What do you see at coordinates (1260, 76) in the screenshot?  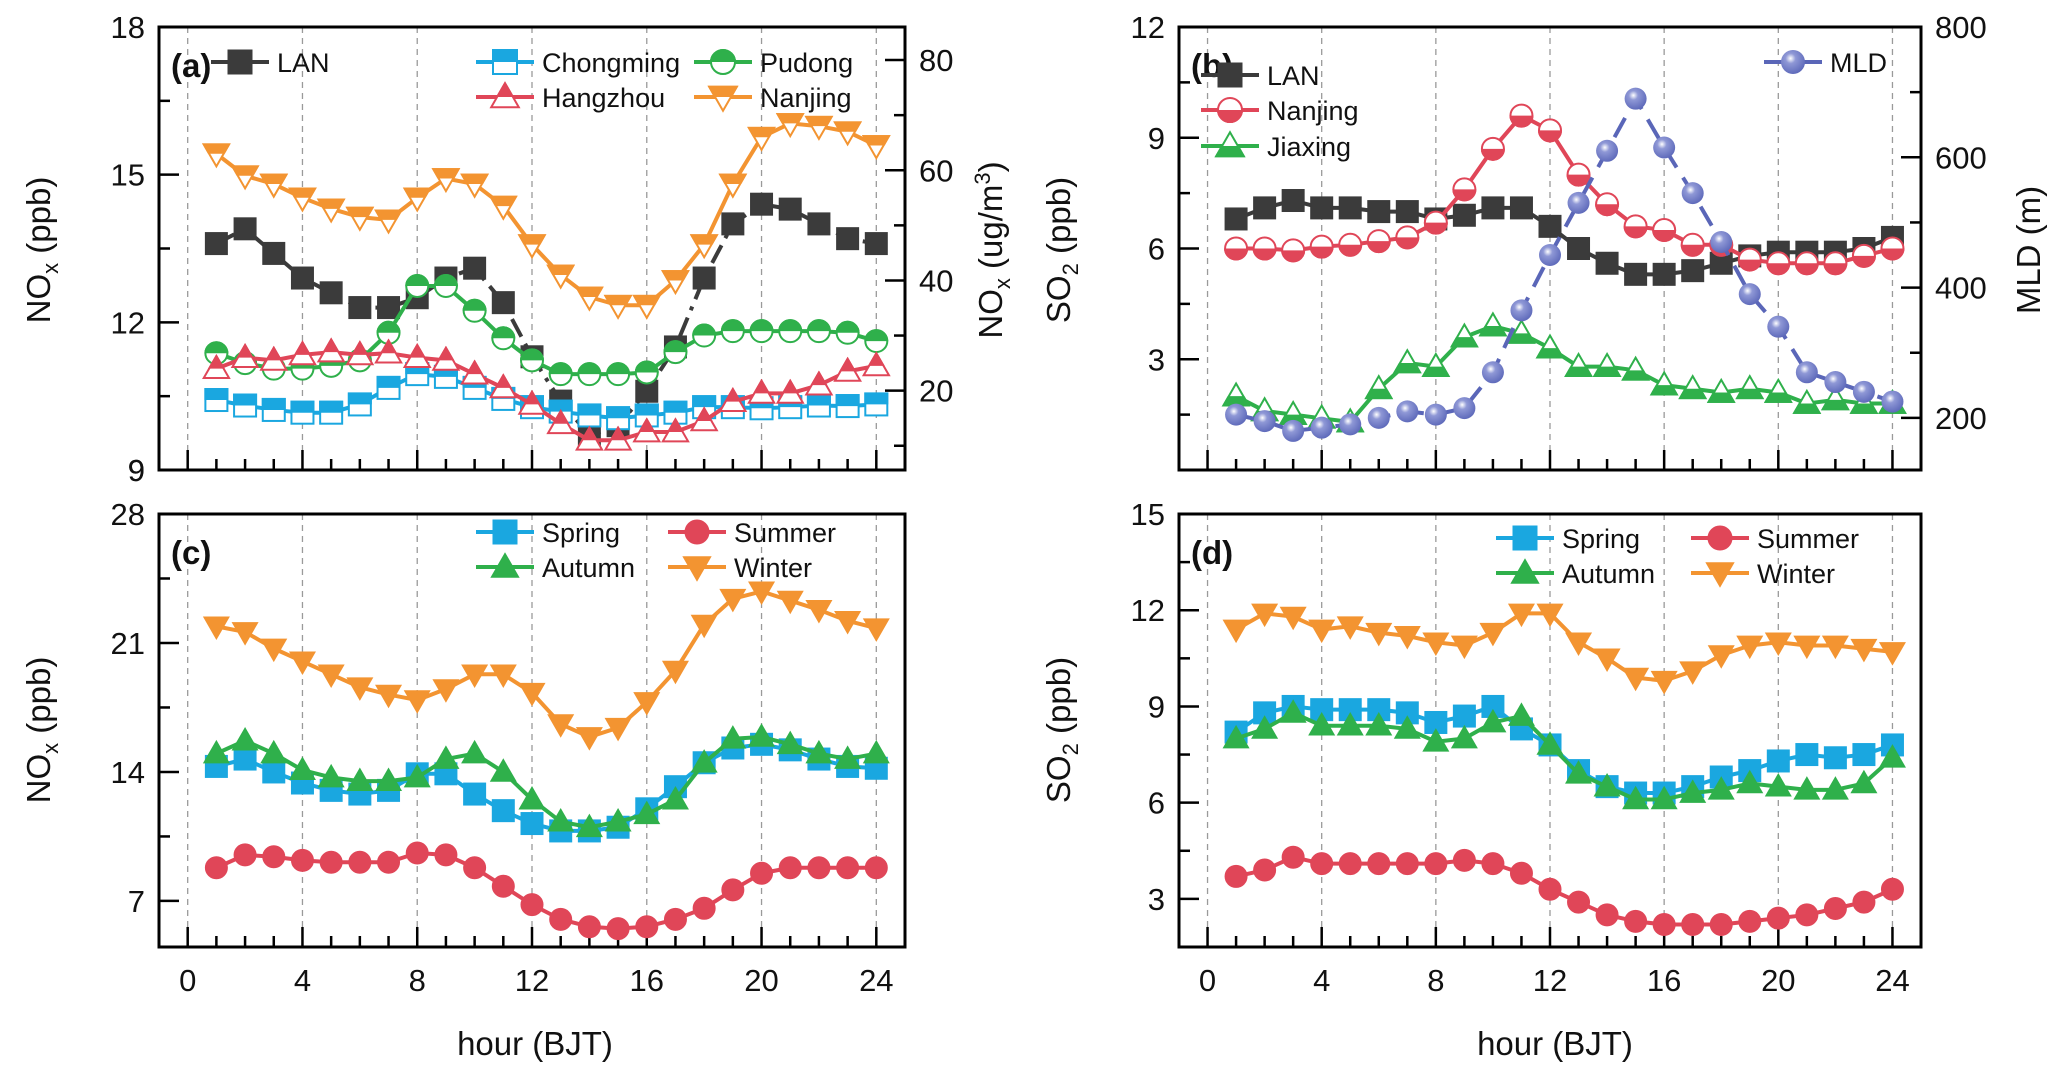 I see `legend-item: LAN` at bounding box center [1260, 76].